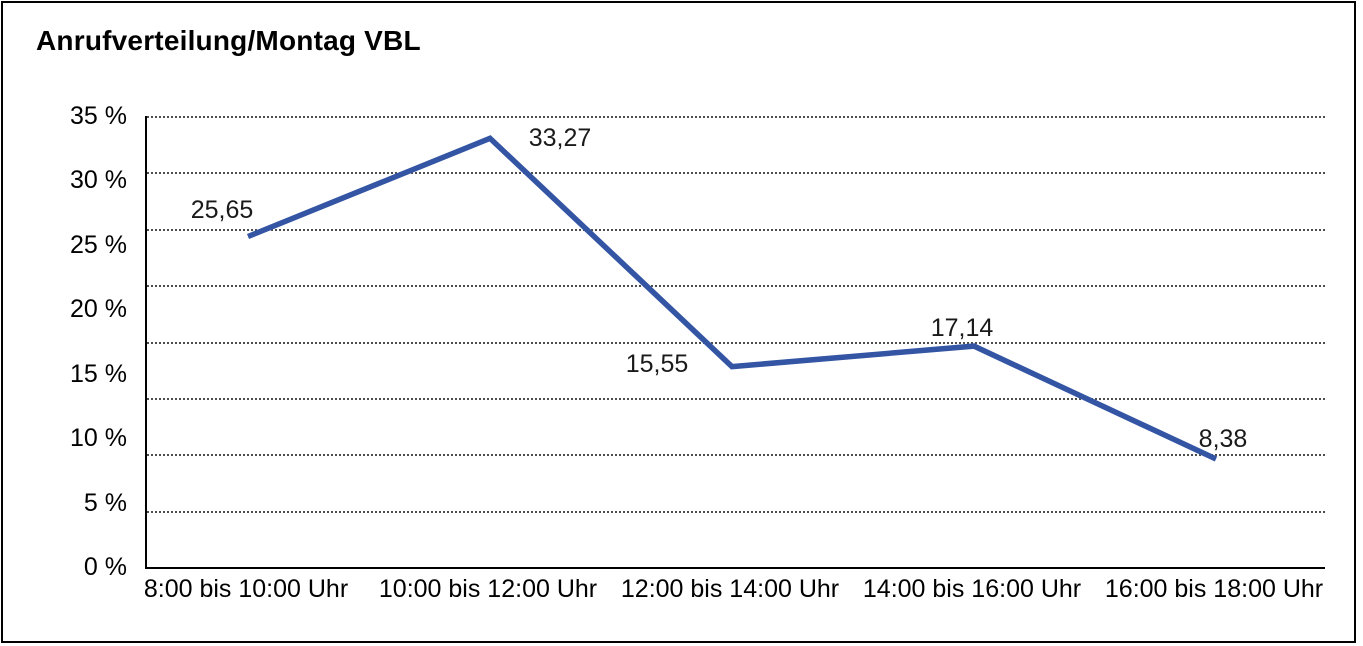 The width and height of the screenshot is (1363, 646). I want to click on y-axis-tick-label: 25 %, so click(98, 244).